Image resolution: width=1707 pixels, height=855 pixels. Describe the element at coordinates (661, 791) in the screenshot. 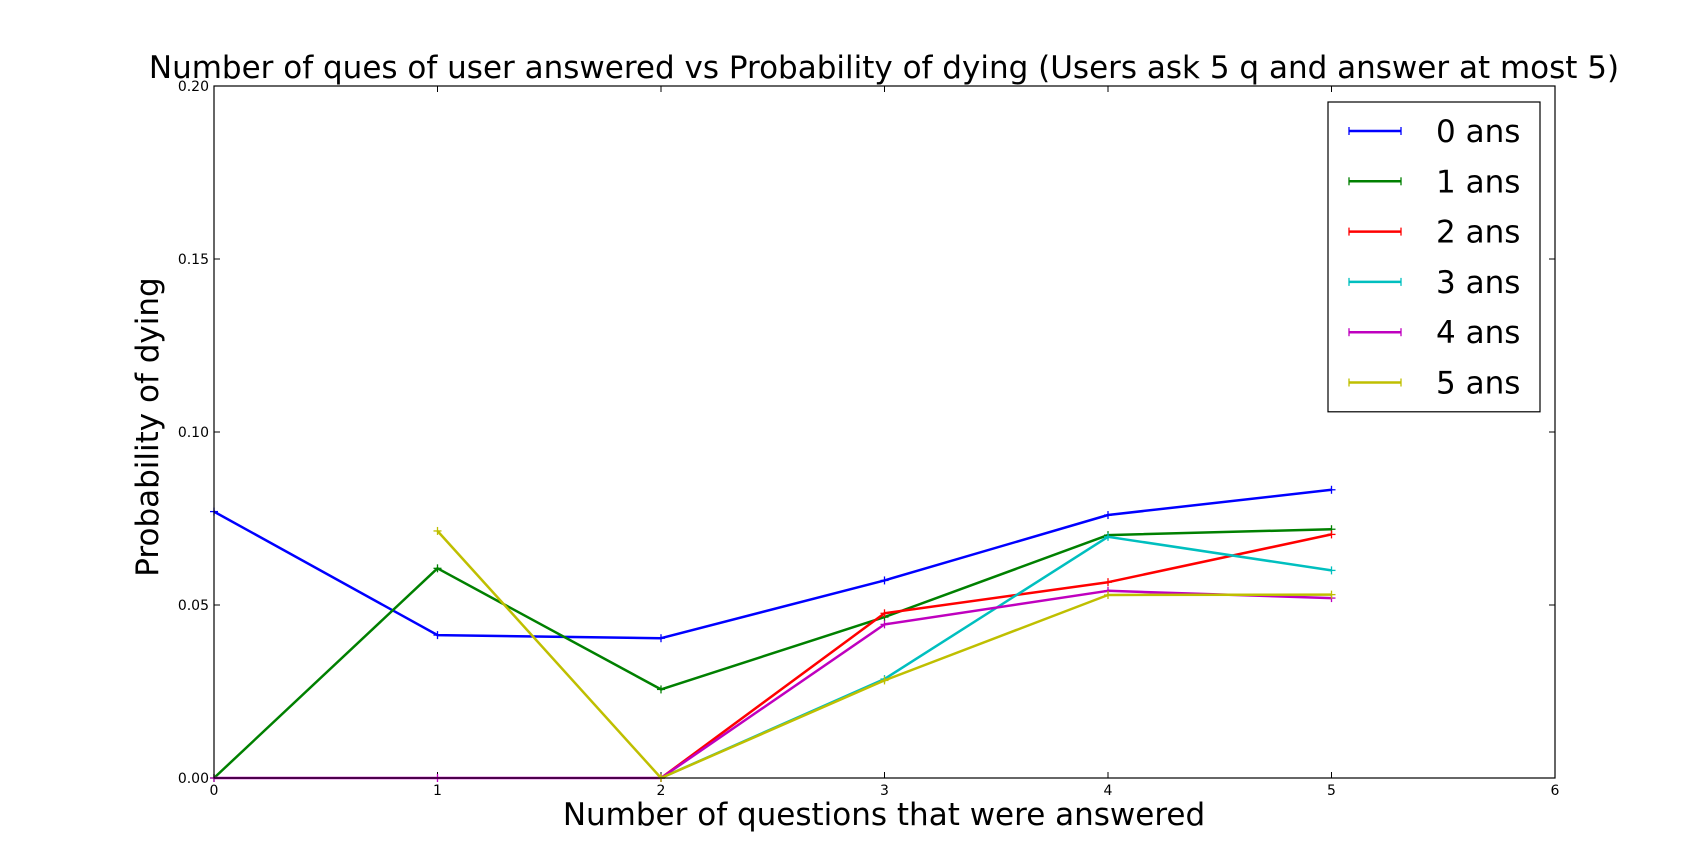

I see `x-tick-label: 2` at that location.